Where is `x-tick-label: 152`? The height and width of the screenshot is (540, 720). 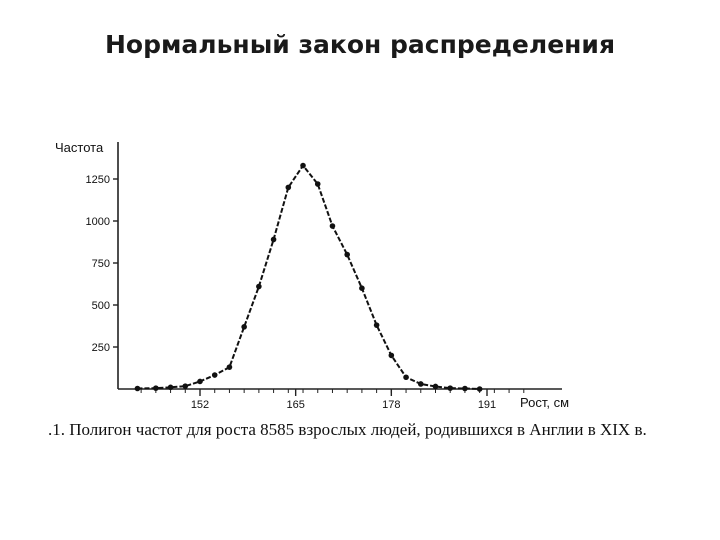
x-tick-label: 152 is located at coordinates (200, 405).